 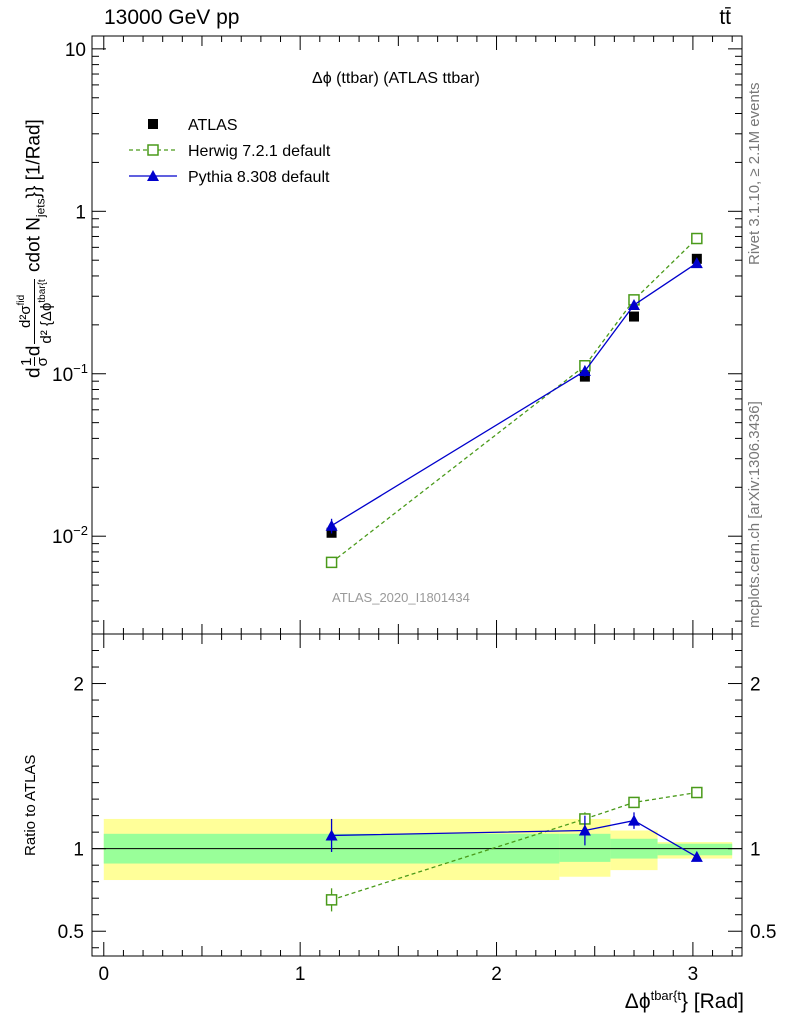 I want to click on ratio-y-axis-label: Ratio to ATLAS, so click(x=30, y=805).